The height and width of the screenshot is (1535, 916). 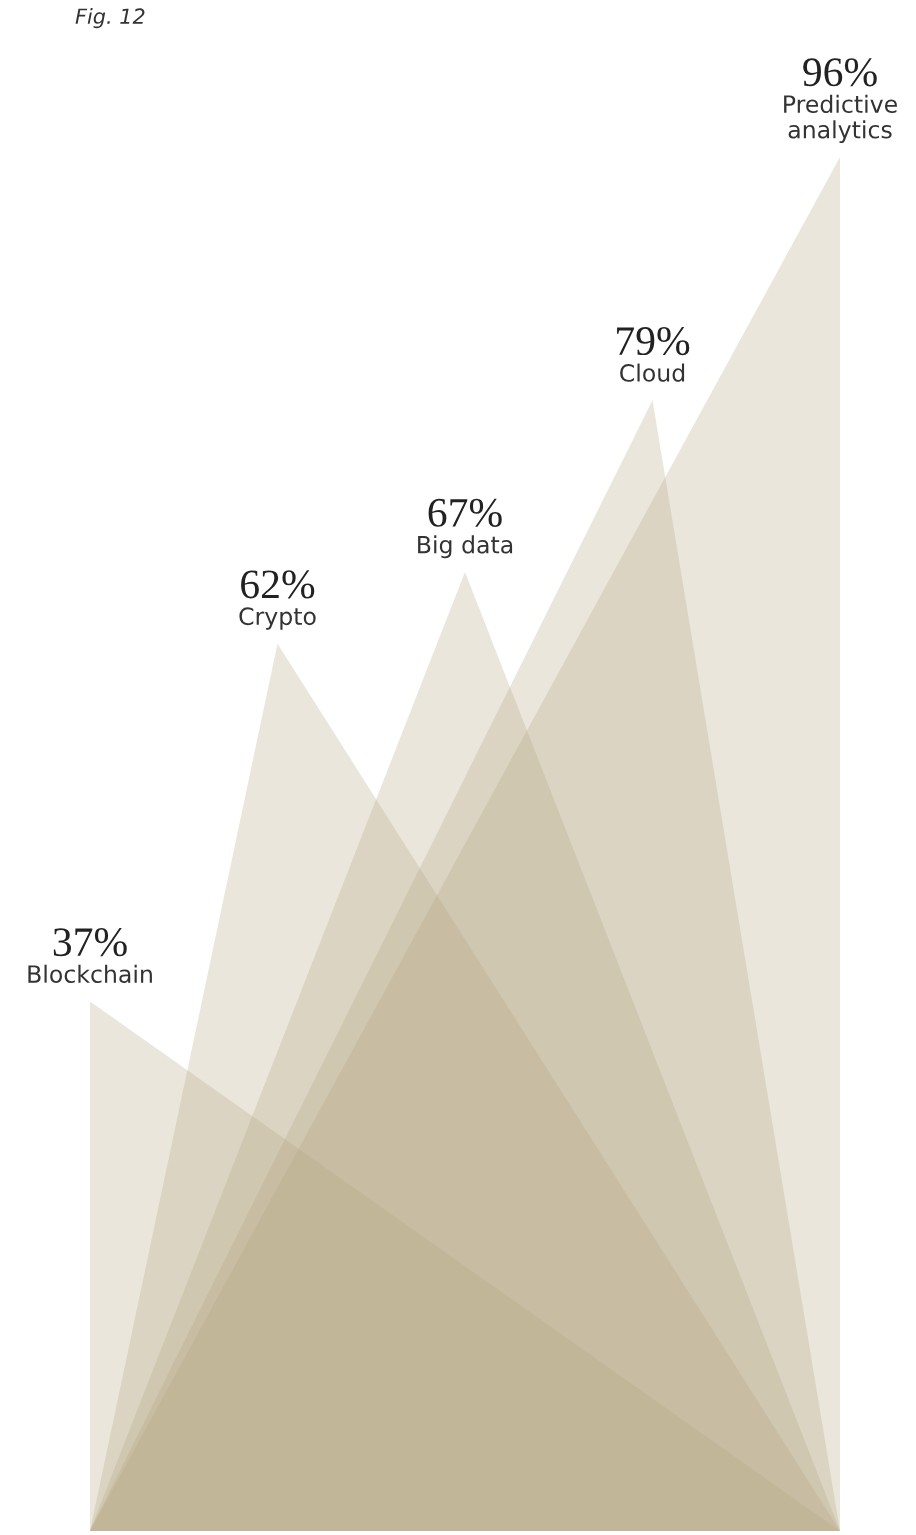 I want to click on category-label: Big data, so click(x=465, y=547).